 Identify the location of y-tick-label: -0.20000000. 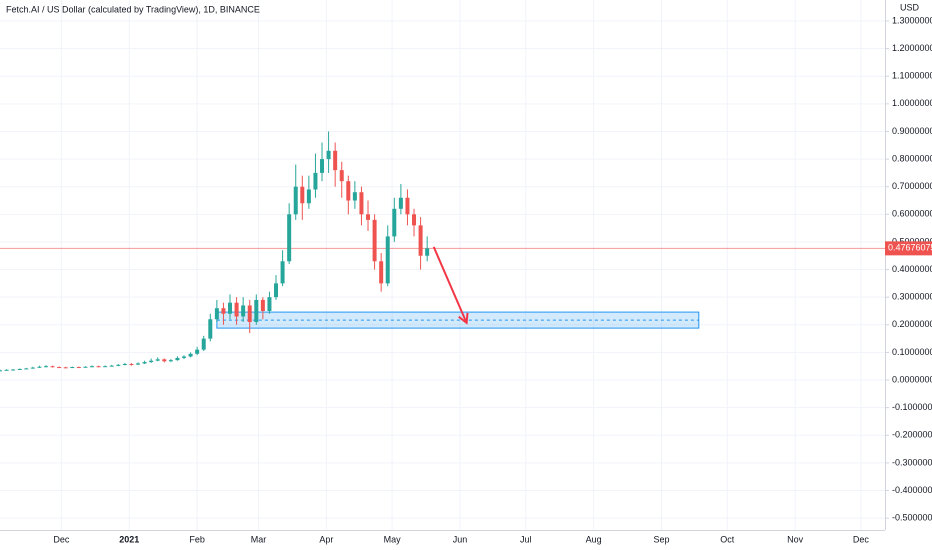
(912, 435).